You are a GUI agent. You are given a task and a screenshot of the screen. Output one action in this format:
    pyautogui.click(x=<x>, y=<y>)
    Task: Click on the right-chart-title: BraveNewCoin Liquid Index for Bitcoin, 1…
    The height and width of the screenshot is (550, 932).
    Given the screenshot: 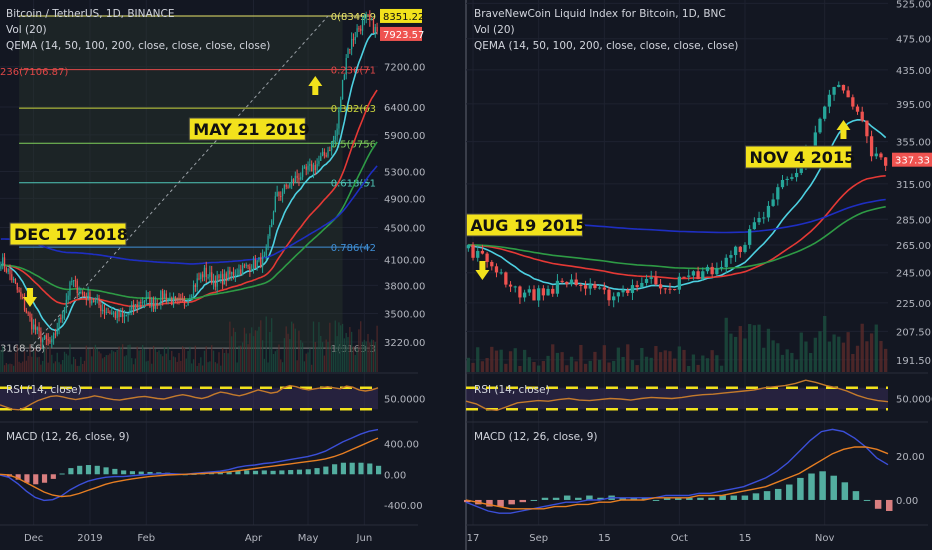 What is the action you would take?
    pyautogui.click(x=600, y=14)
    